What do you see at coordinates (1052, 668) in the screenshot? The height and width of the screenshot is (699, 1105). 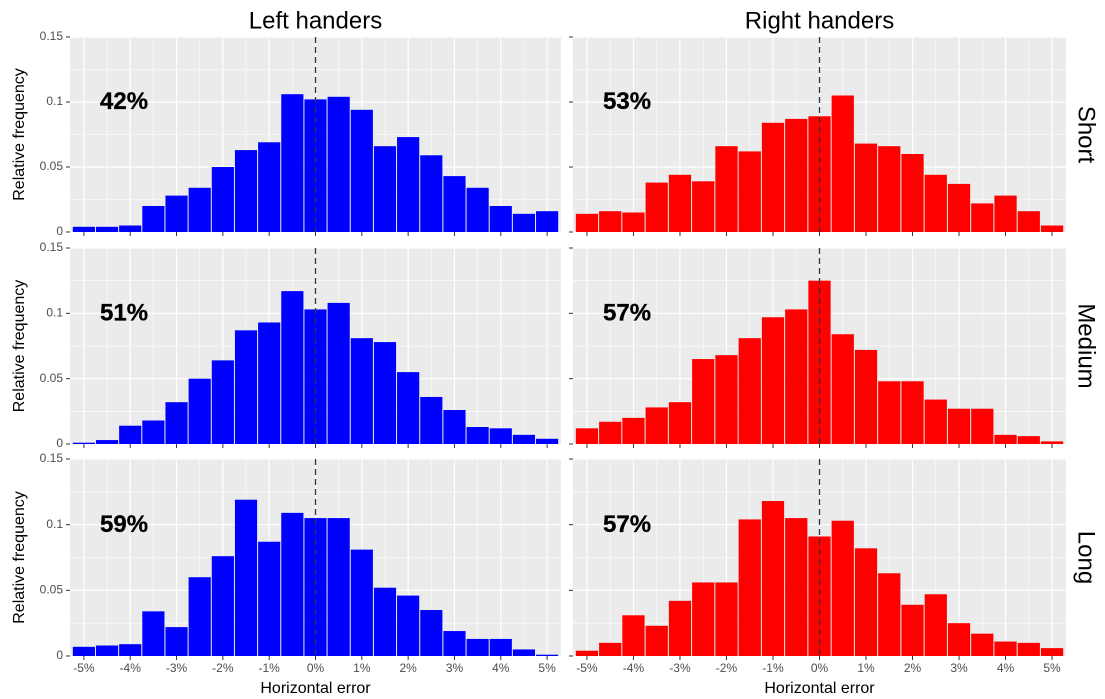 I see `x-tick-label: 5%` at bounding box center [1052, 668].